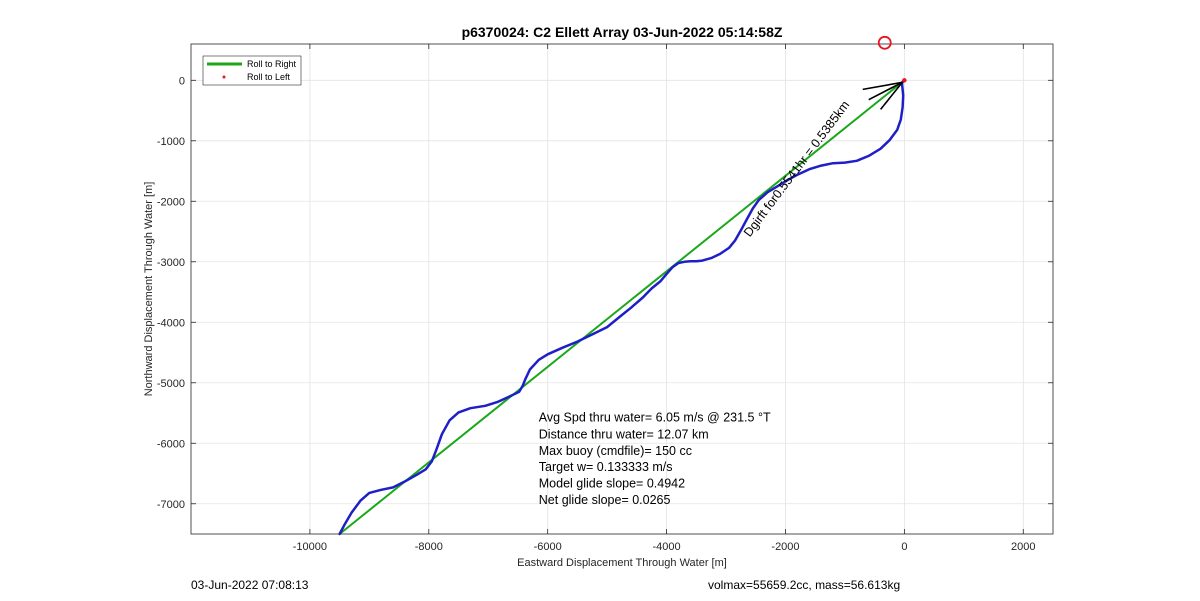 The height and width of the screenshot is (601, 1200). I want to click on y-tick-label: -4000, so click(171, 323).